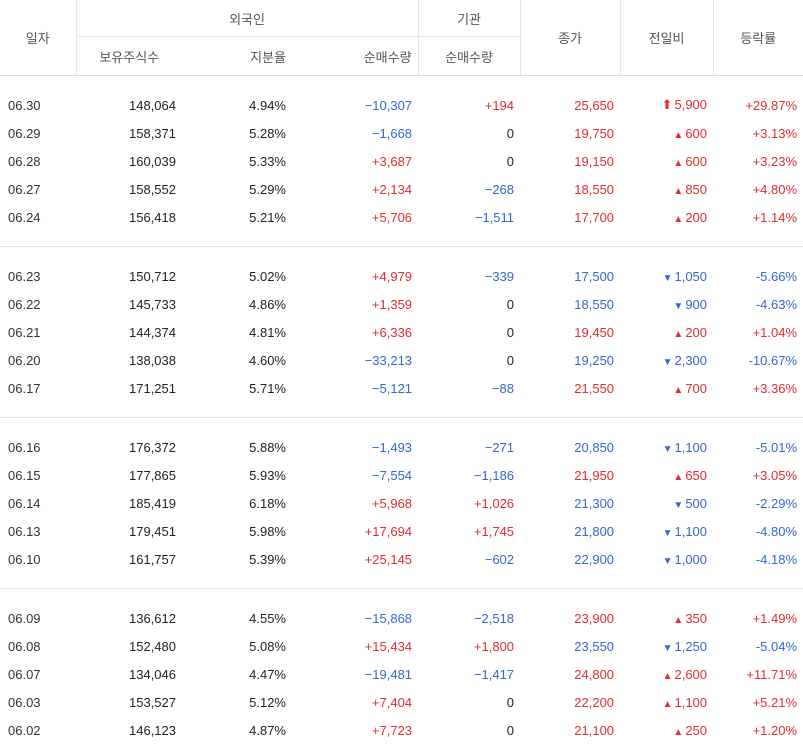 The width and height of the screenshot is (803, 744). I want to click on inst-net-cell: −1,417, so click(469, 674).